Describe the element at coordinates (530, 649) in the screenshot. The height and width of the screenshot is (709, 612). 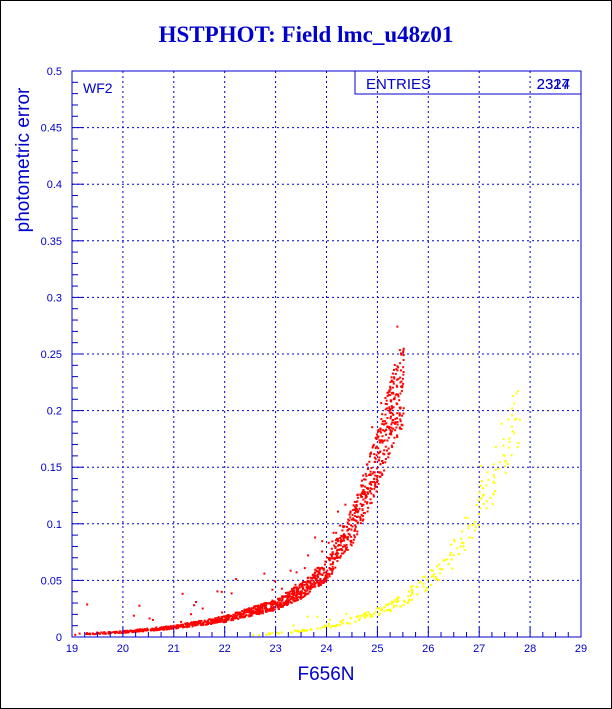
I see `x-tick-label: 28` at that location.